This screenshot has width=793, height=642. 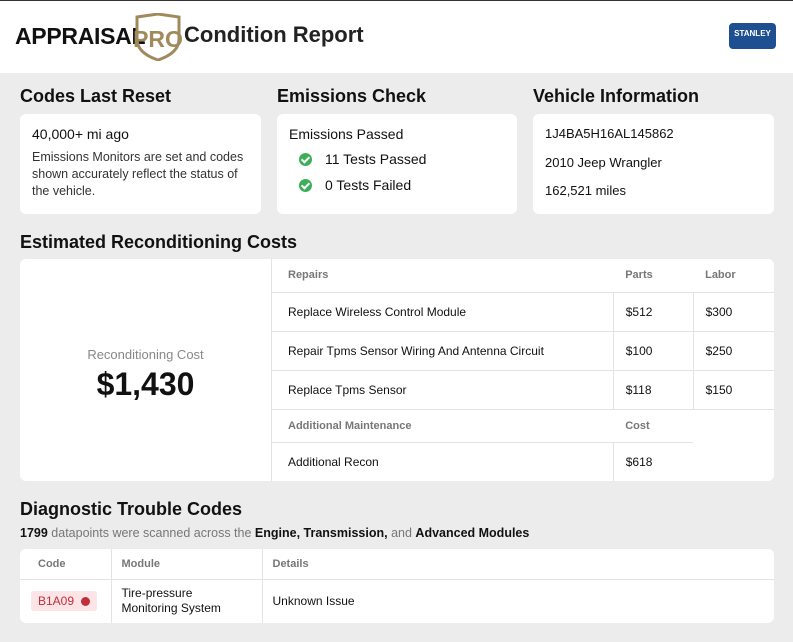 What do you see at coordinates (274, 34) in the screenshot?
I see `report-title: Condition Report` at bounding box center [274, 34].